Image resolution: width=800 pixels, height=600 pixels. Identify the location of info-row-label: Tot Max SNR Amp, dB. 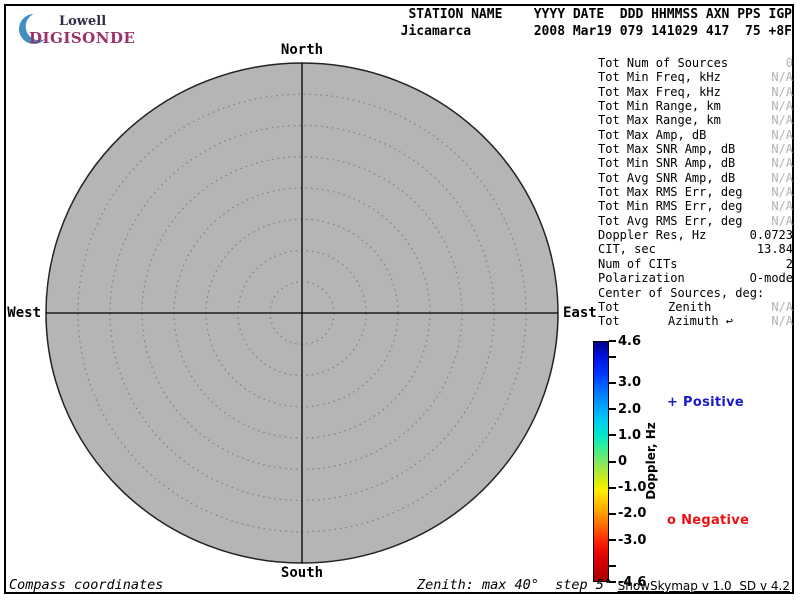
(667, 149).